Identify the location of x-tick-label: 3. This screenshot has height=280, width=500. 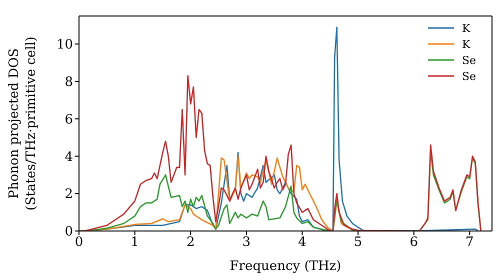
(246, 242).